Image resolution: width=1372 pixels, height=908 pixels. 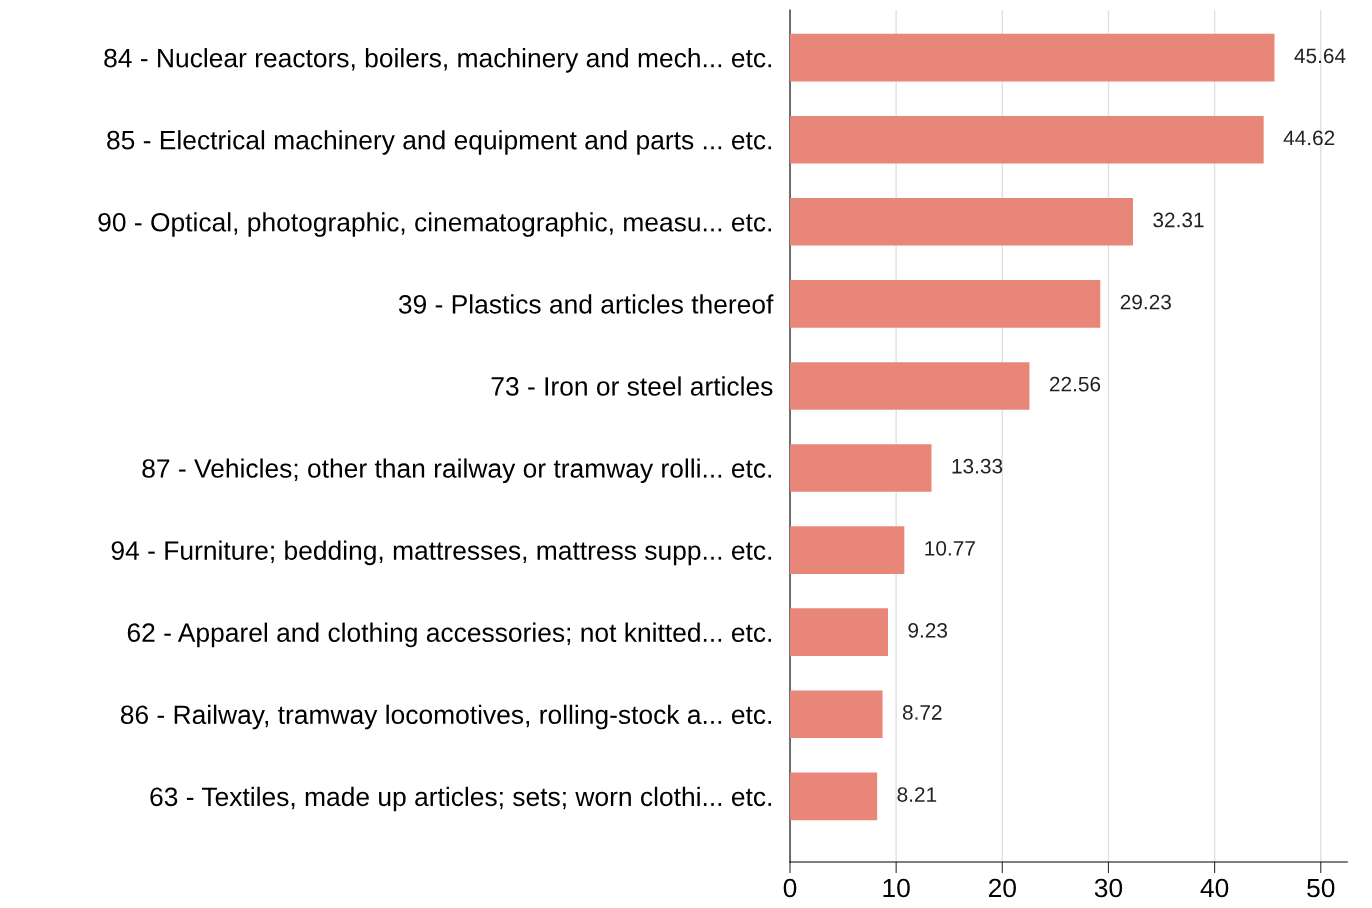 I want to click on y-tick-label: 87 - Vehicles; other than railway or tramway rolli... etc., so click(x=456, y=471).